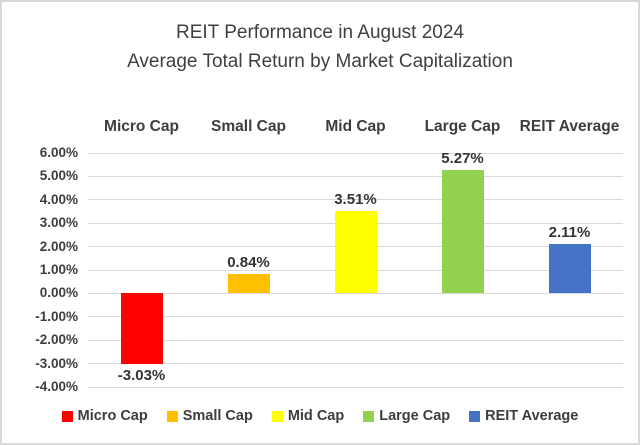 This screenshot has width=640, height=445. What do you see at coordinates (56, 386) in the screenshot?
I see `y-axis-tick-label: -4.00%` at bounding box center [56, 386].